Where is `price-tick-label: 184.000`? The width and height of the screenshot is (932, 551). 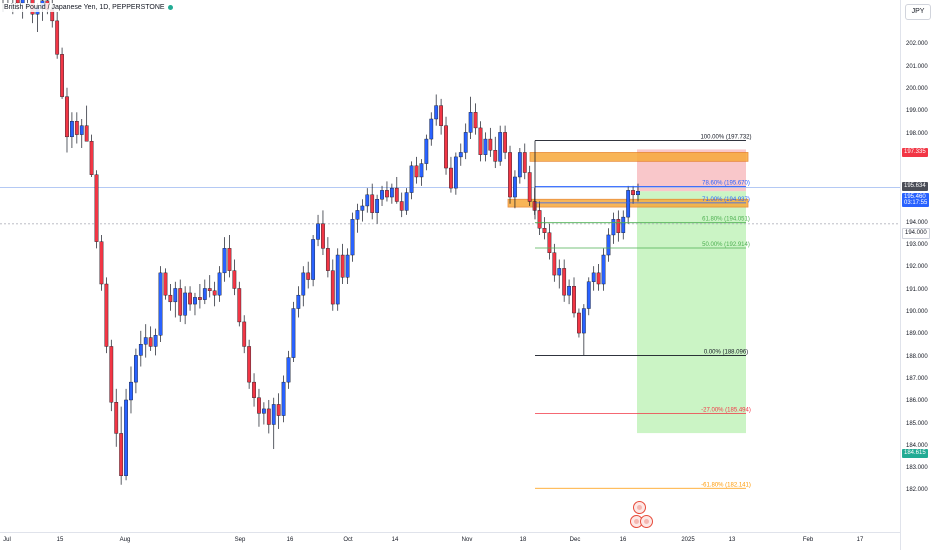
price-tick-label: 184.000 is located at coordinates (917, 445).